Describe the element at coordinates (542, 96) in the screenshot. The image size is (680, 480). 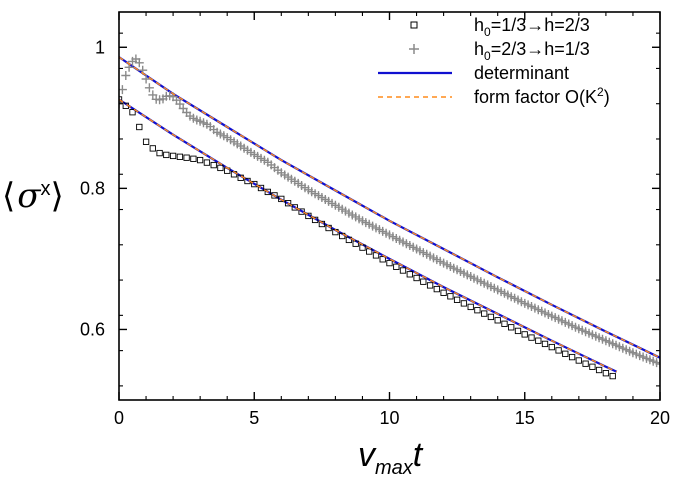
I see `legend-label: form factor O(K2)` at that location.